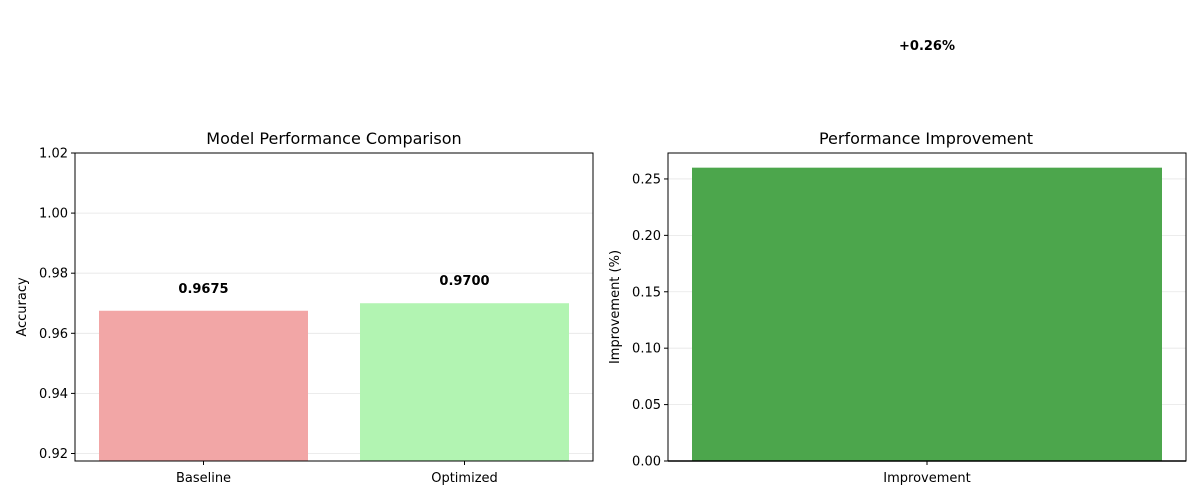 The width and height of the screenshot is (1200, 500). What do you see at coordinates (22, 307) in the screenshot?
I see `y-axis-label: Accuracy` at bounding box center [22, 307].